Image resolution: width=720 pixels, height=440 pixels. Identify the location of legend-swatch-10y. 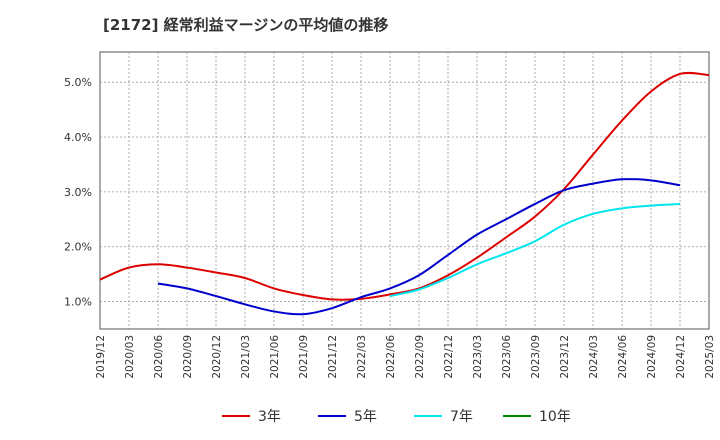
(517, 416).